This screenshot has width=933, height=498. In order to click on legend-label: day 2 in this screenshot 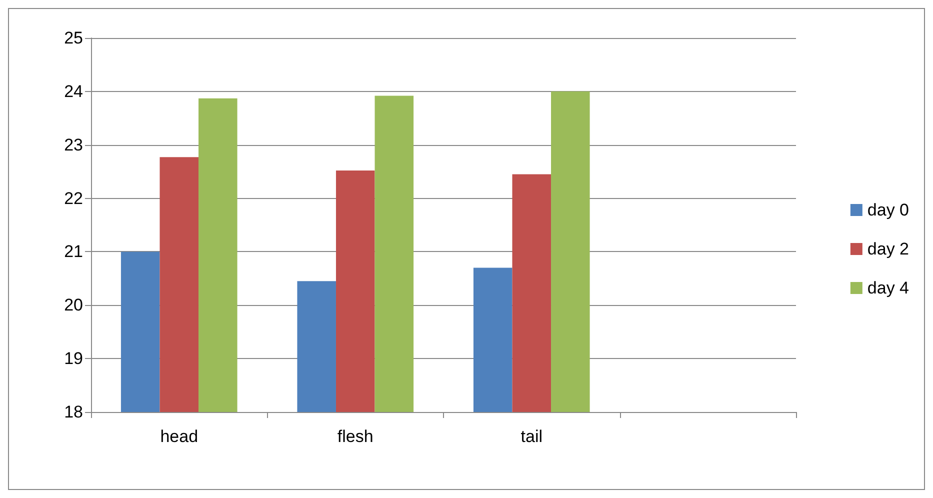, I will do `click(888, 249)`.